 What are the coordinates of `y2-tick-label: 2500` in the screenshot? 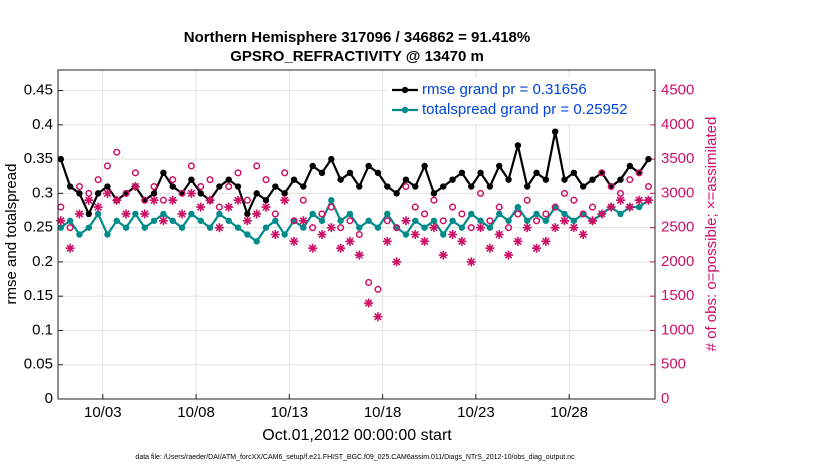 It's located at (677, 227).